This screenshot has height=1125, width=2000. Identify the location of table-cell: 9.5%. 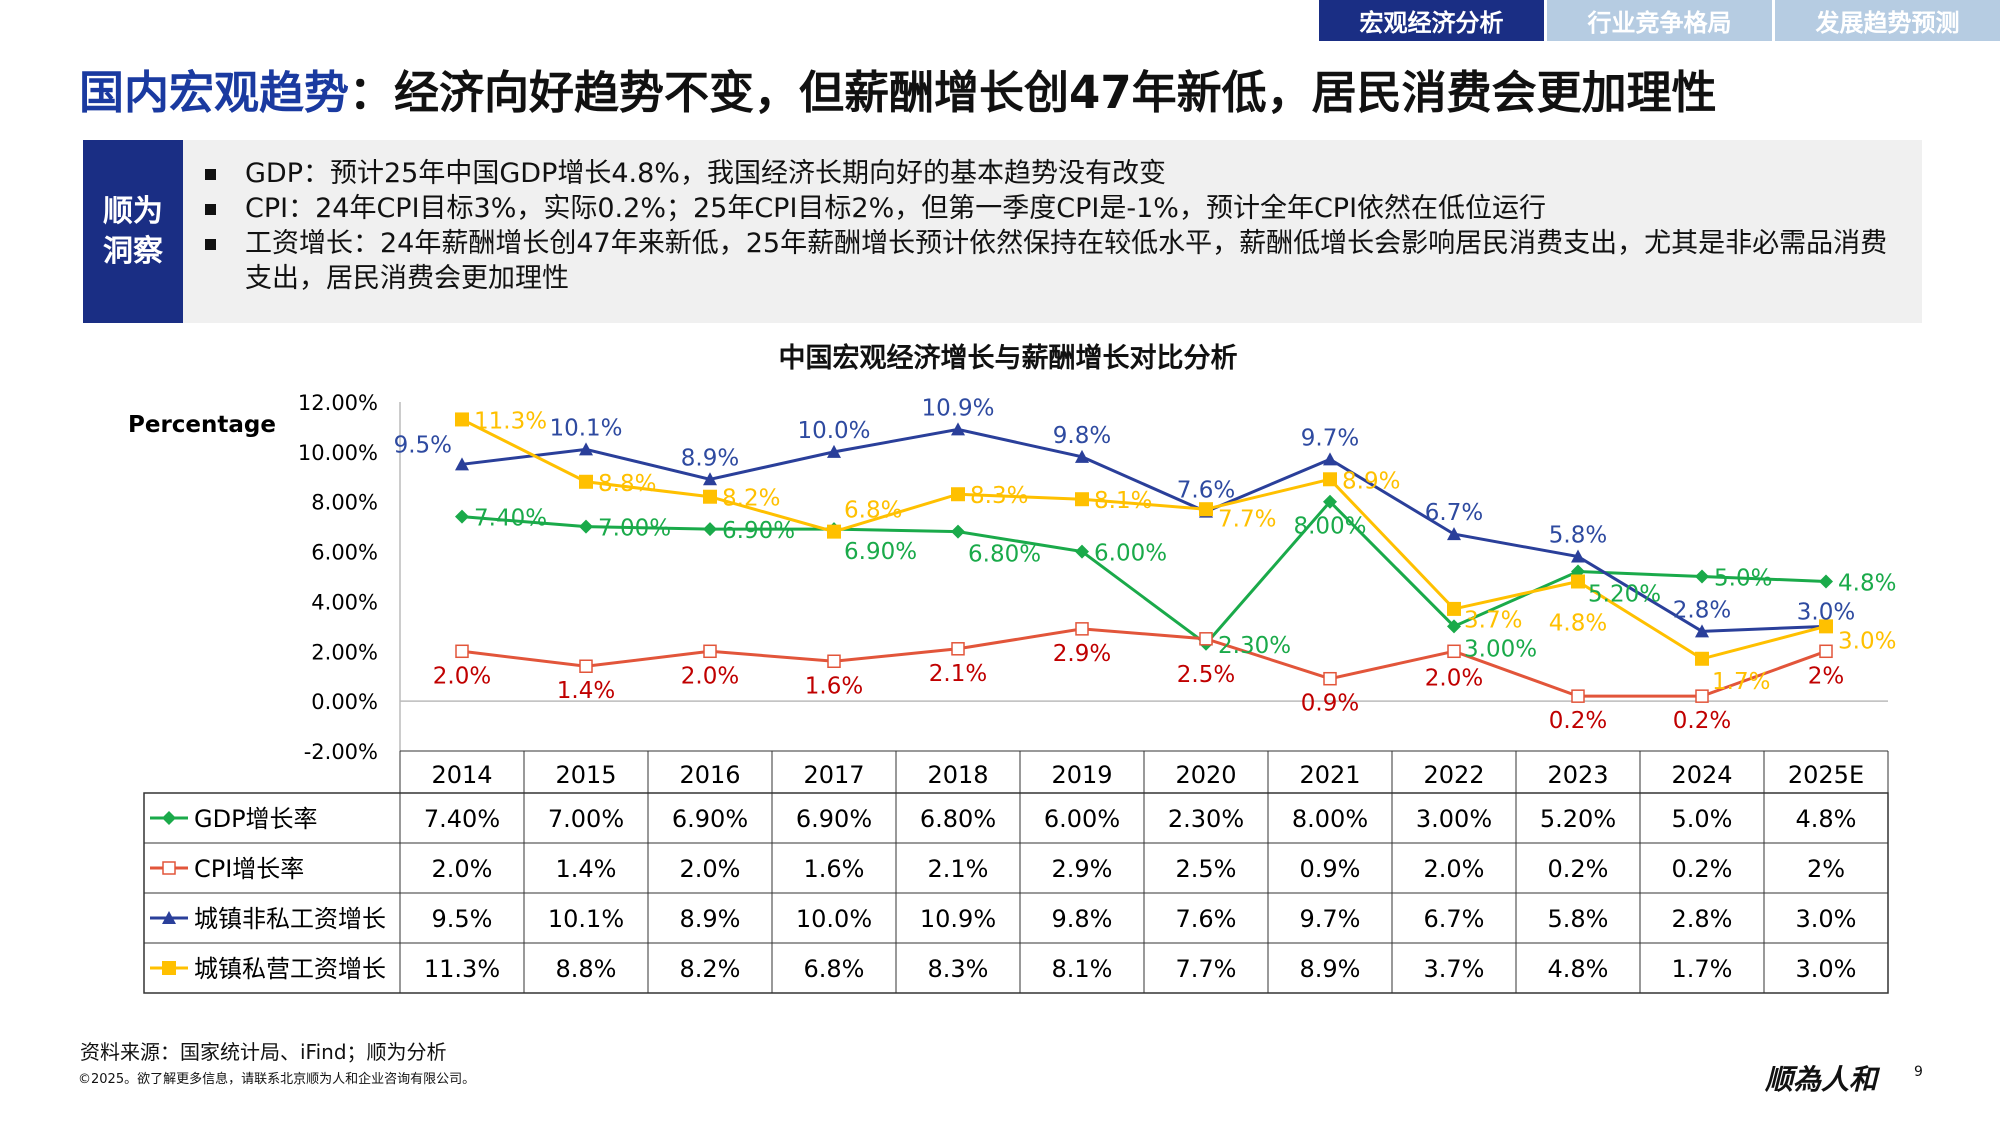
(462, 919).